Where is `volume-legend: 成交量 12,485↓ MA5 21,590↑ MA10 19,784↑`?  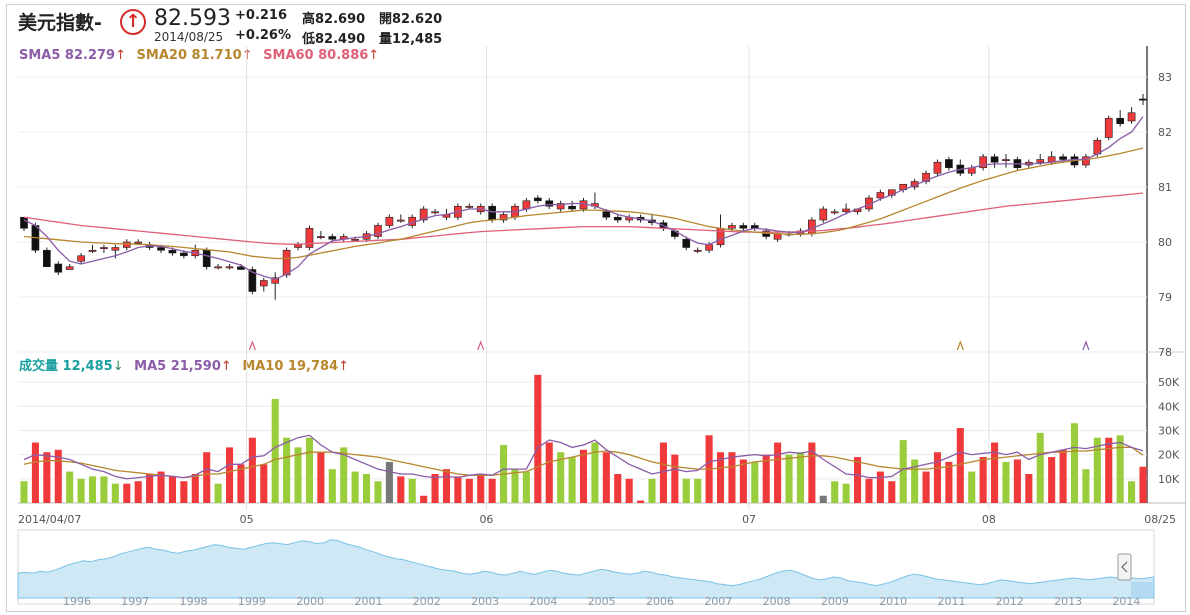 volume-legend: 成交量 12,485↓ MA5 21,590↑ MA10 19,784↑ is located at coordinates (187, 364).